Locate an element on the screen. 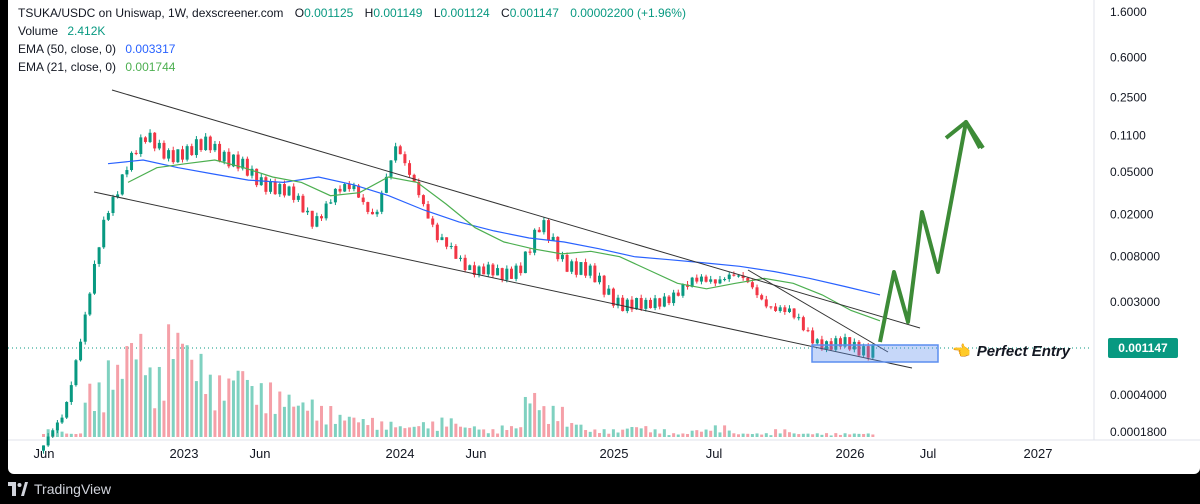  legend-ema21-row: EMA (21, close, 0) 0.001744 is located at coordinates (356, 67).